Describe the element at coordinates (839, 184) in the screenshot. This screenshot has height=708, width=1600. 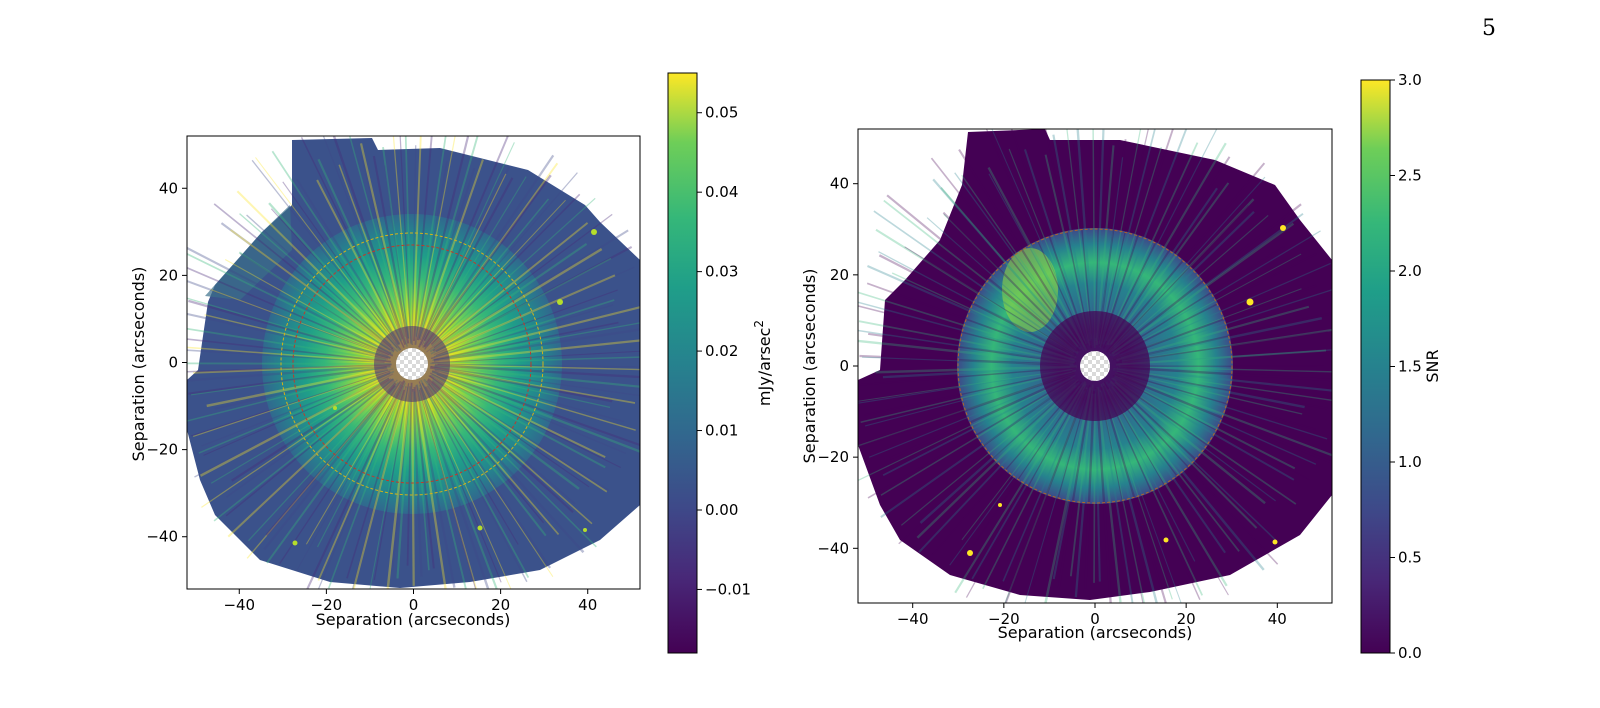
I see `y-tick-label: 40` at that location.